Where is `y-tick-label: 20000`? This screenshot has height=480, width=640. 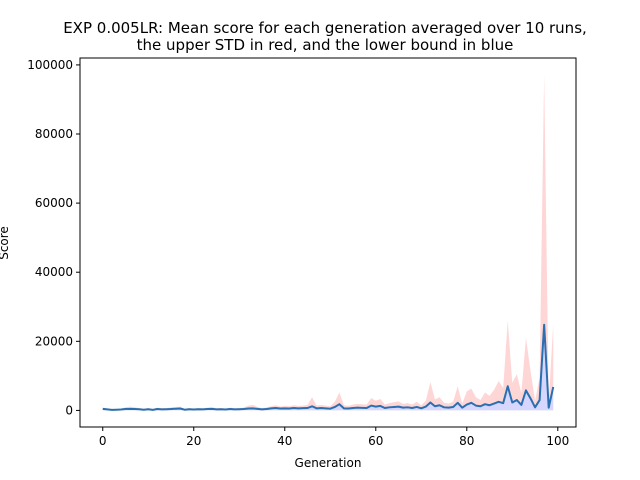 y-tick-label: 20000 is located at coordinates (54, 341).